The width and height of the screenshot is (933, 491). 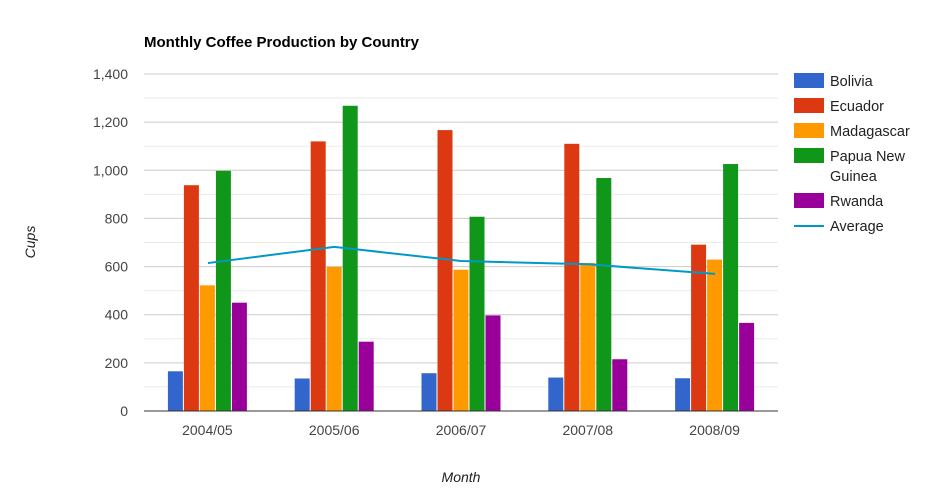 I want to click on legend-label-bolivia: Bolivia, so click(x=852, y=82).